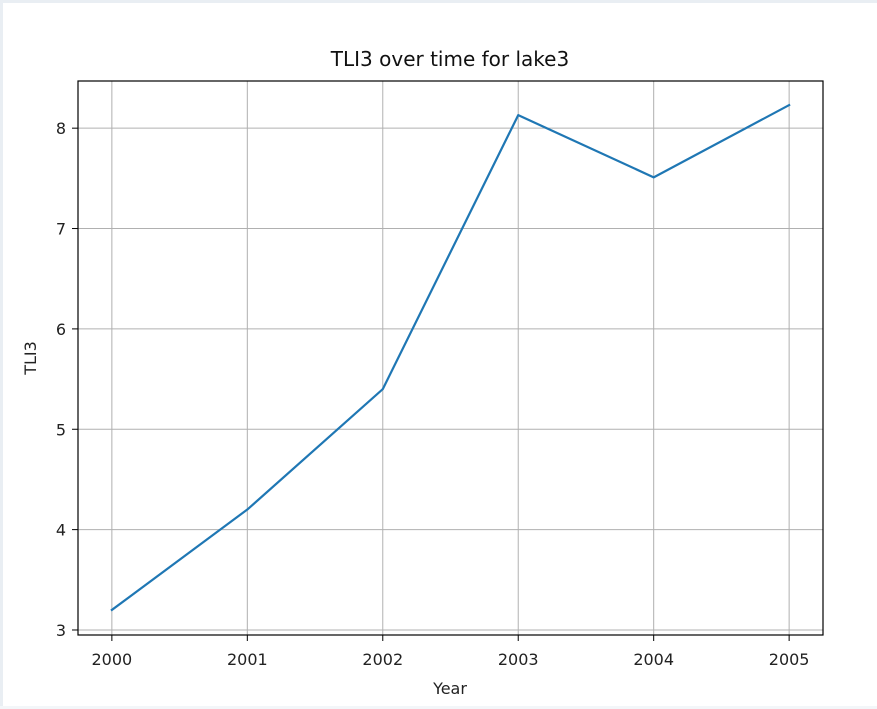 The image size is (877, 709). What do you see at coordinates (61, 530) in the screenshot?
I see `y-tick-label: 4` at bounding box center [61, 530].